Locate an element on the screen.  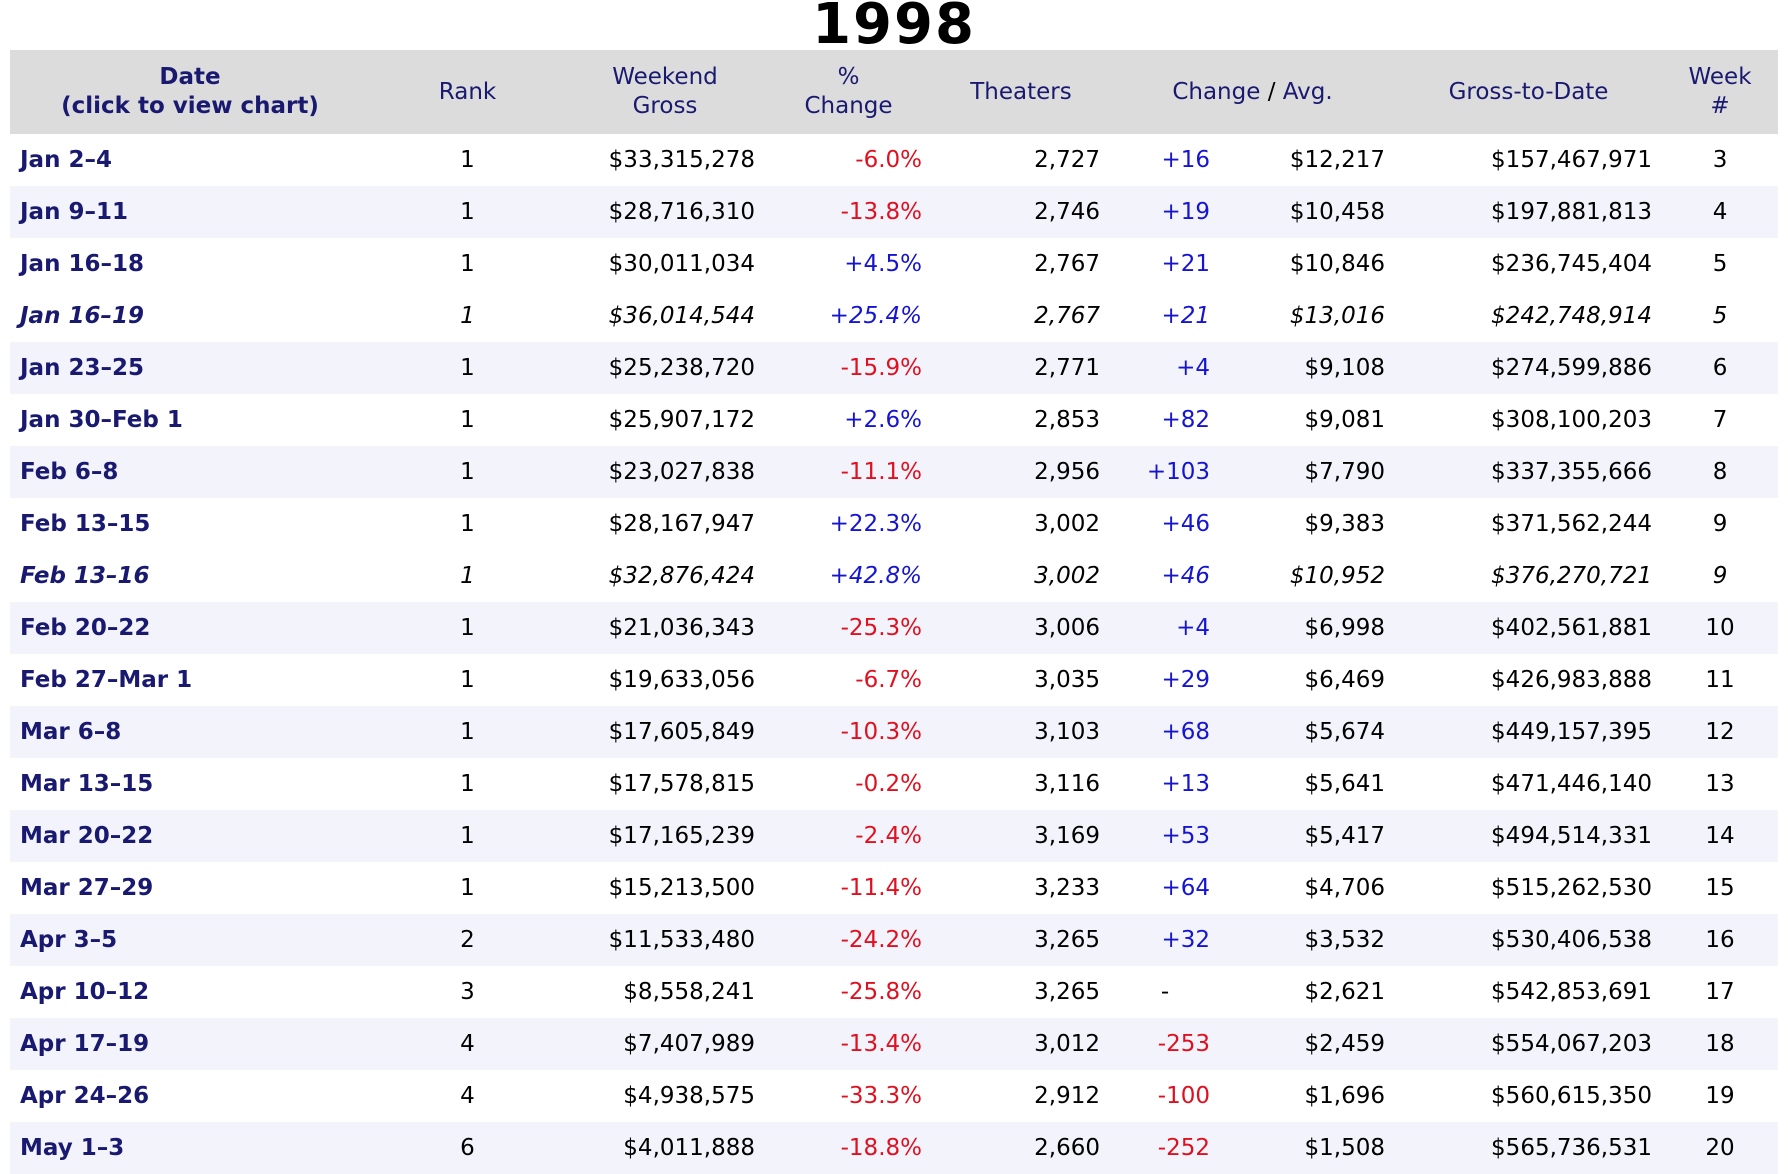
gross-to-date-cell: $157,467,971 is located at coordinates (1572, 160).